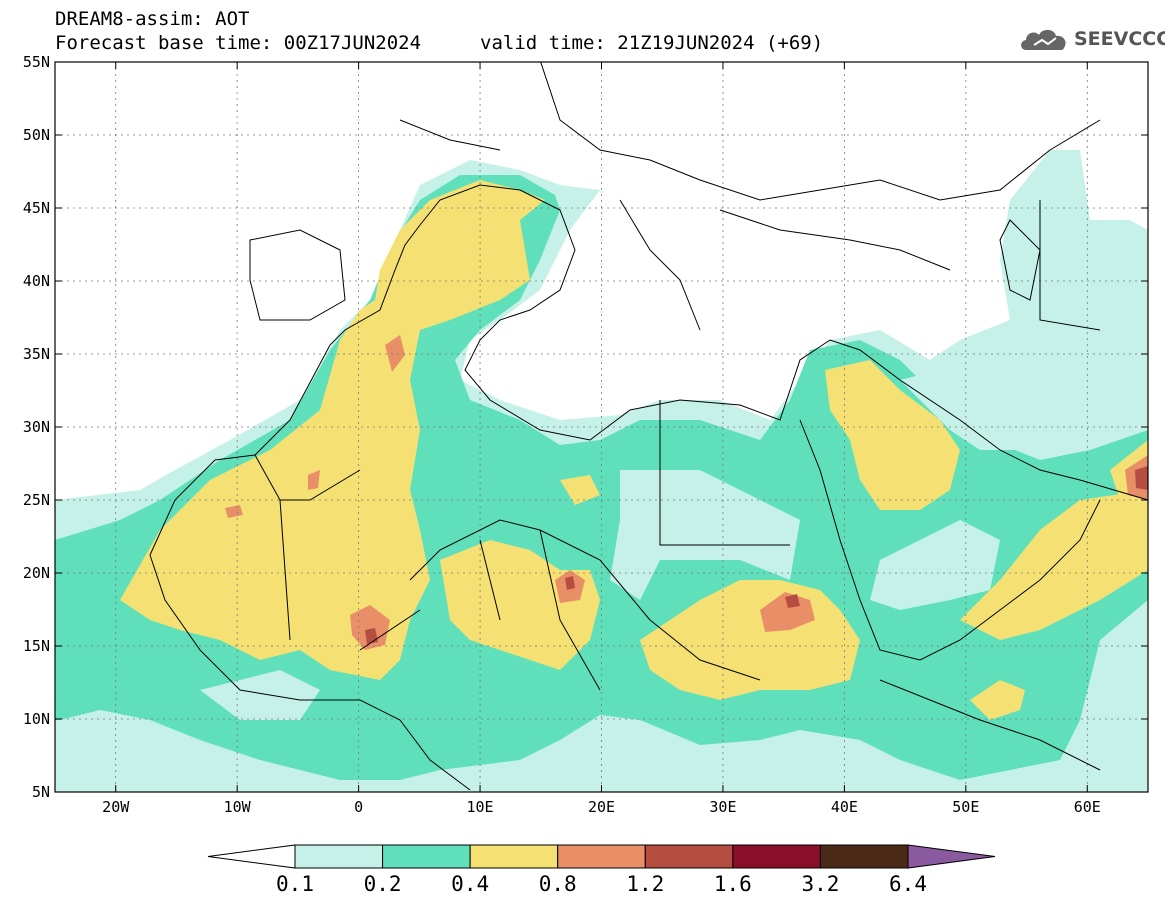  What do you see at coordinates (844, 807) in the screenshot?
I see `lon-label: 40E` at bounding box center [844, 807].